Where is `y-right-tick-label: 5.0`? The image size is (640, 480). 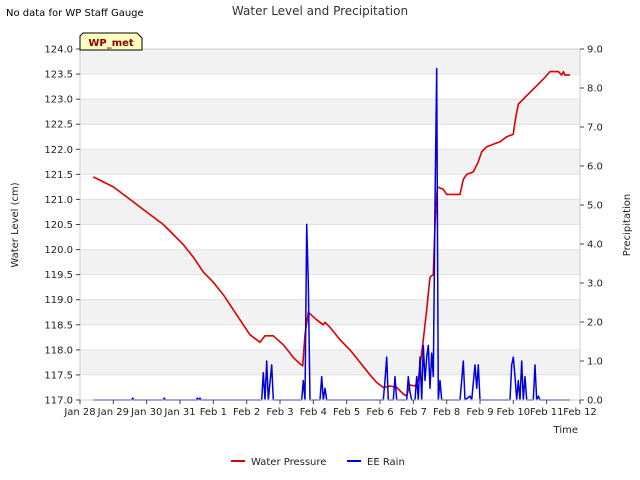
y-right-tick-label: 5.0 is located at coordinates (595, 206).